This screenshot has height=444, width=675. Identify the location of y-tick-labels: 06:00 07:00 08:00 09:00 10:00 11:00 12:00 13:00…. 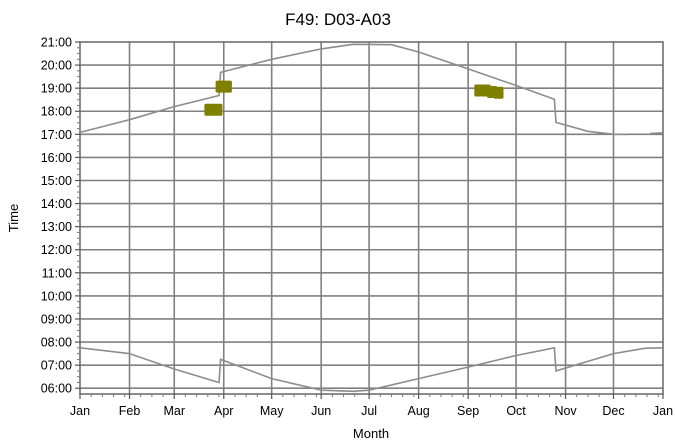
(56, 216).